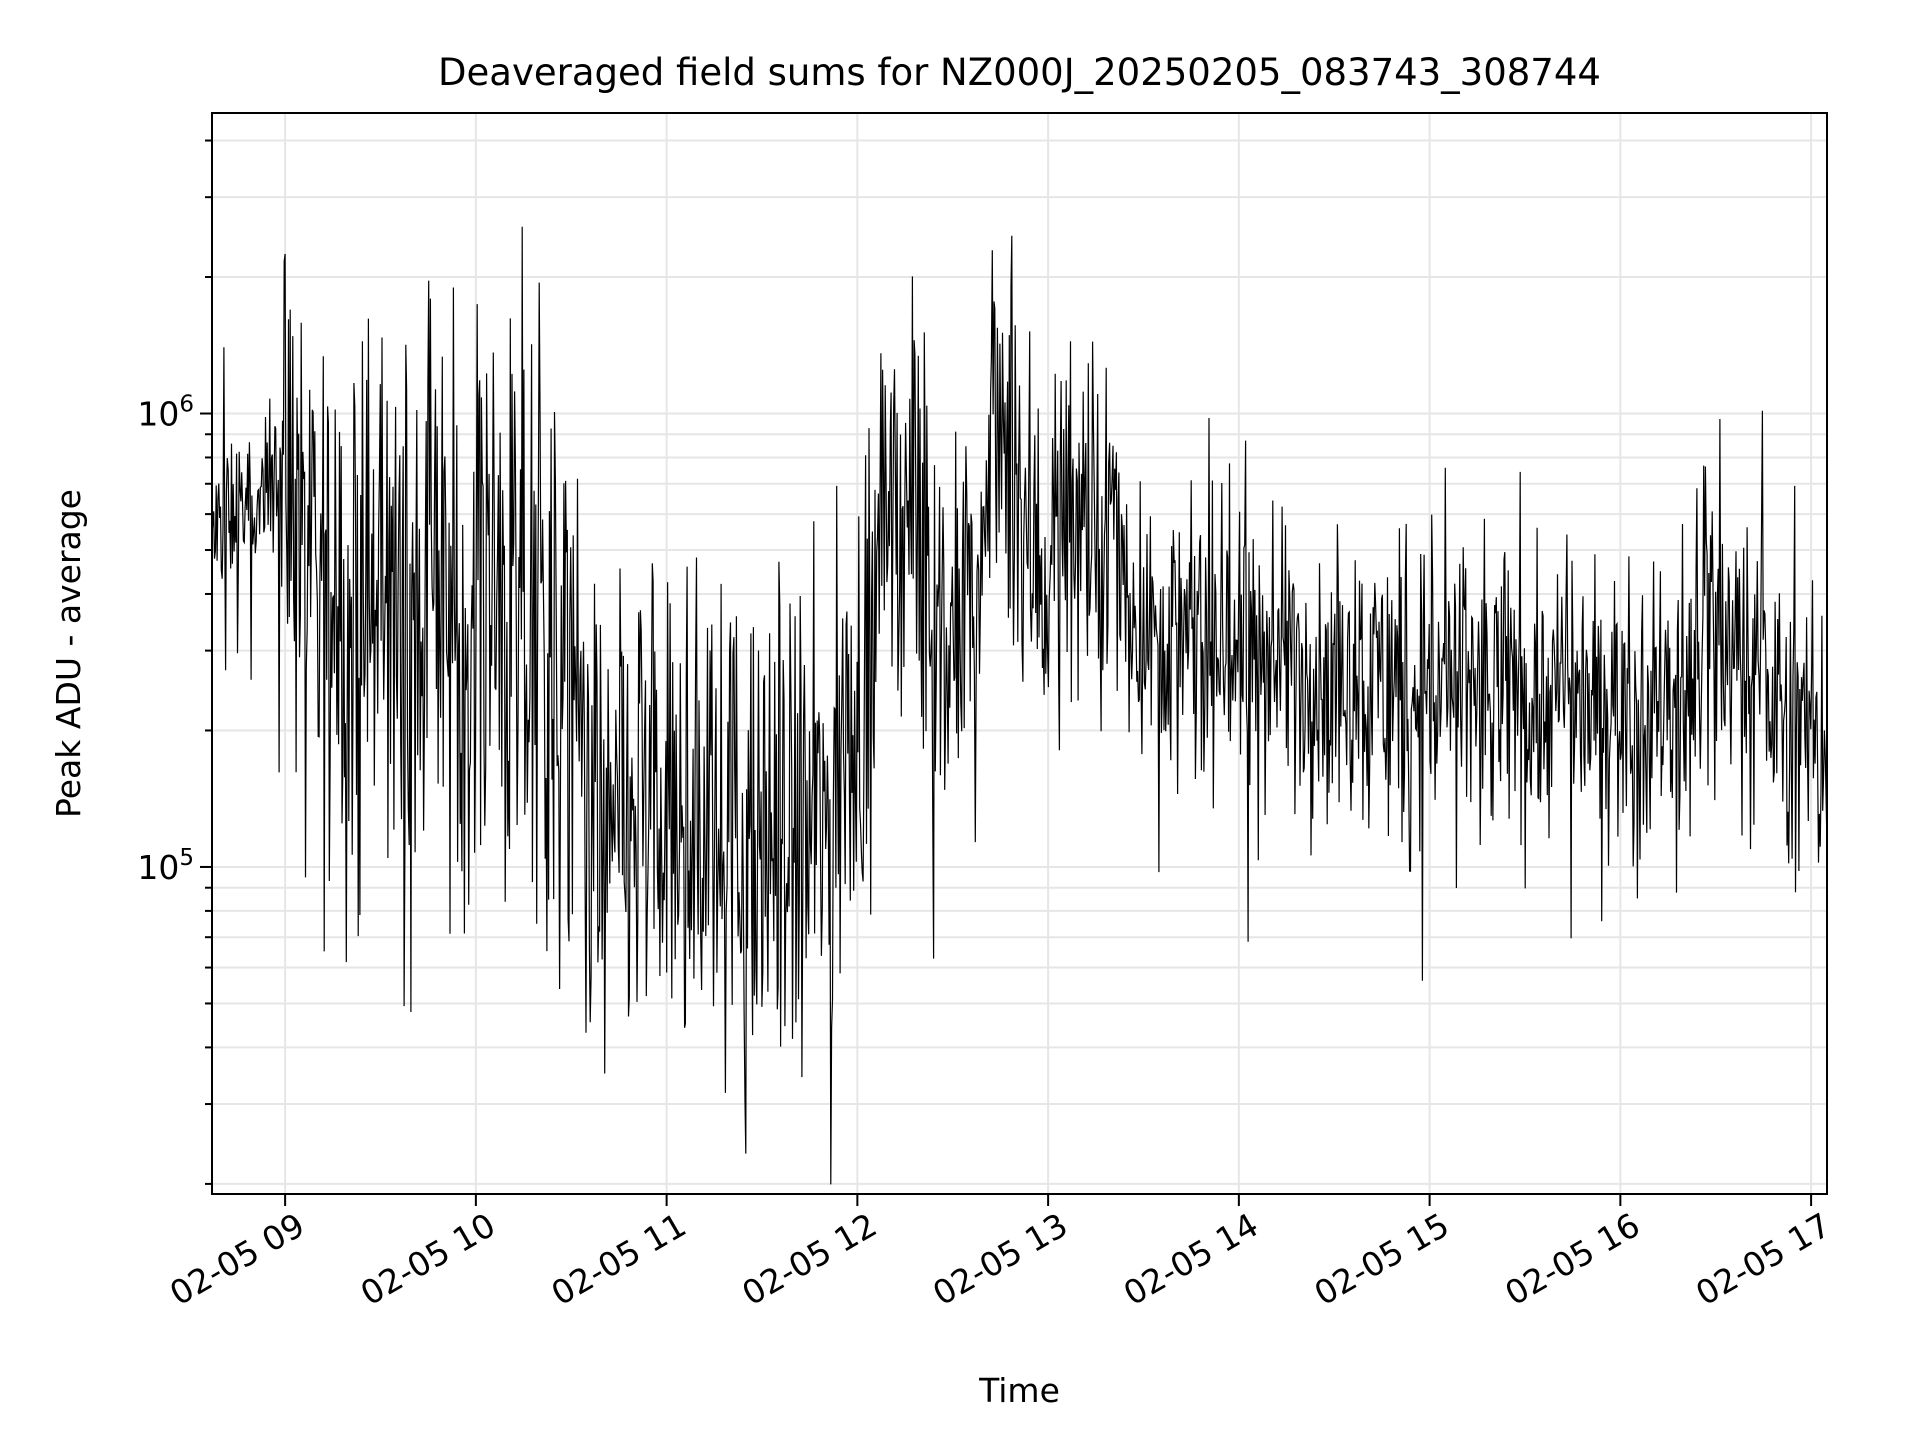 This screenshot has height=1444, width=1920. I want to click on y-tick-exponent: 6, so click(186, 405).